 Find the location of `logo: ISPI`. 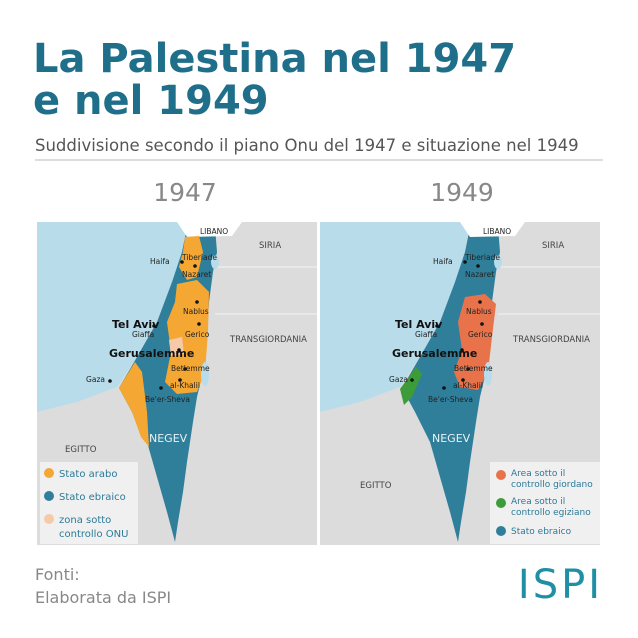

logo: ISPI is located at coordinates (560, 585).